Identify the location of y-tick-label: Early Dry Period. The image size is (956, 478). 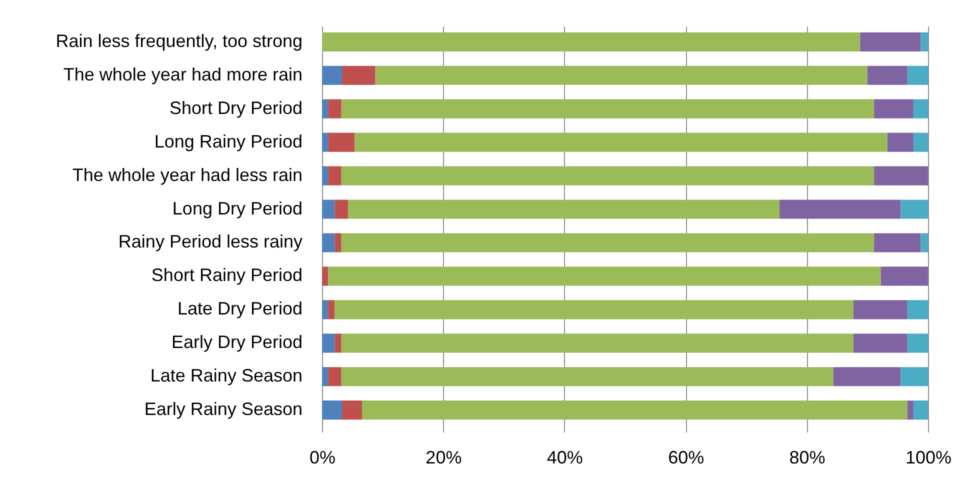
(236, 342).